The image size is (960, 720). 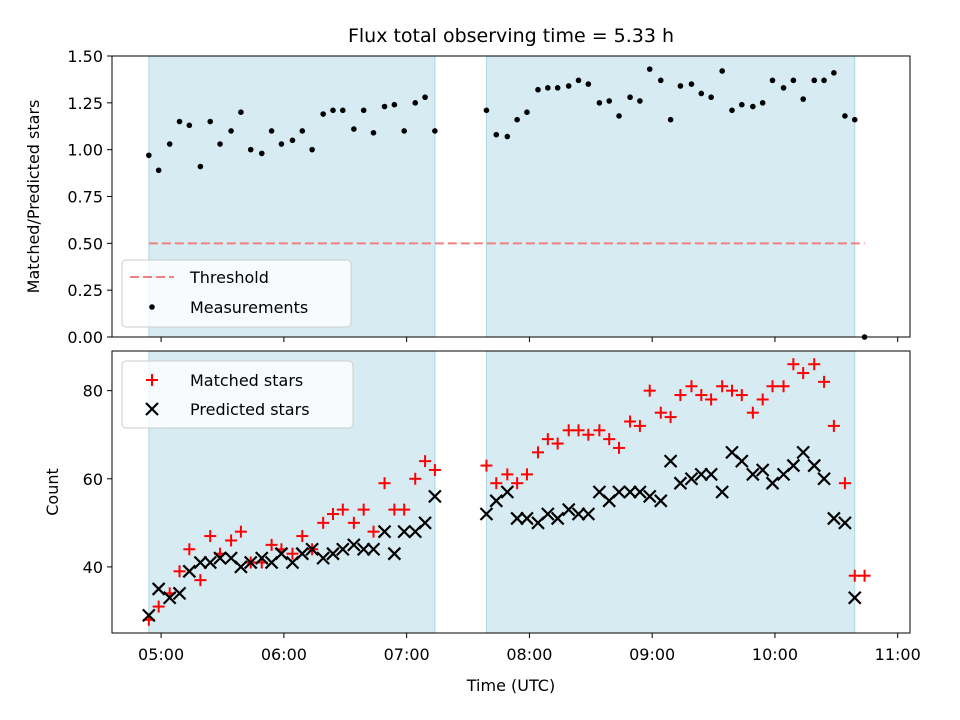 I want to click on top-y-tick-label: 0.75, so click(x=85, y=197).